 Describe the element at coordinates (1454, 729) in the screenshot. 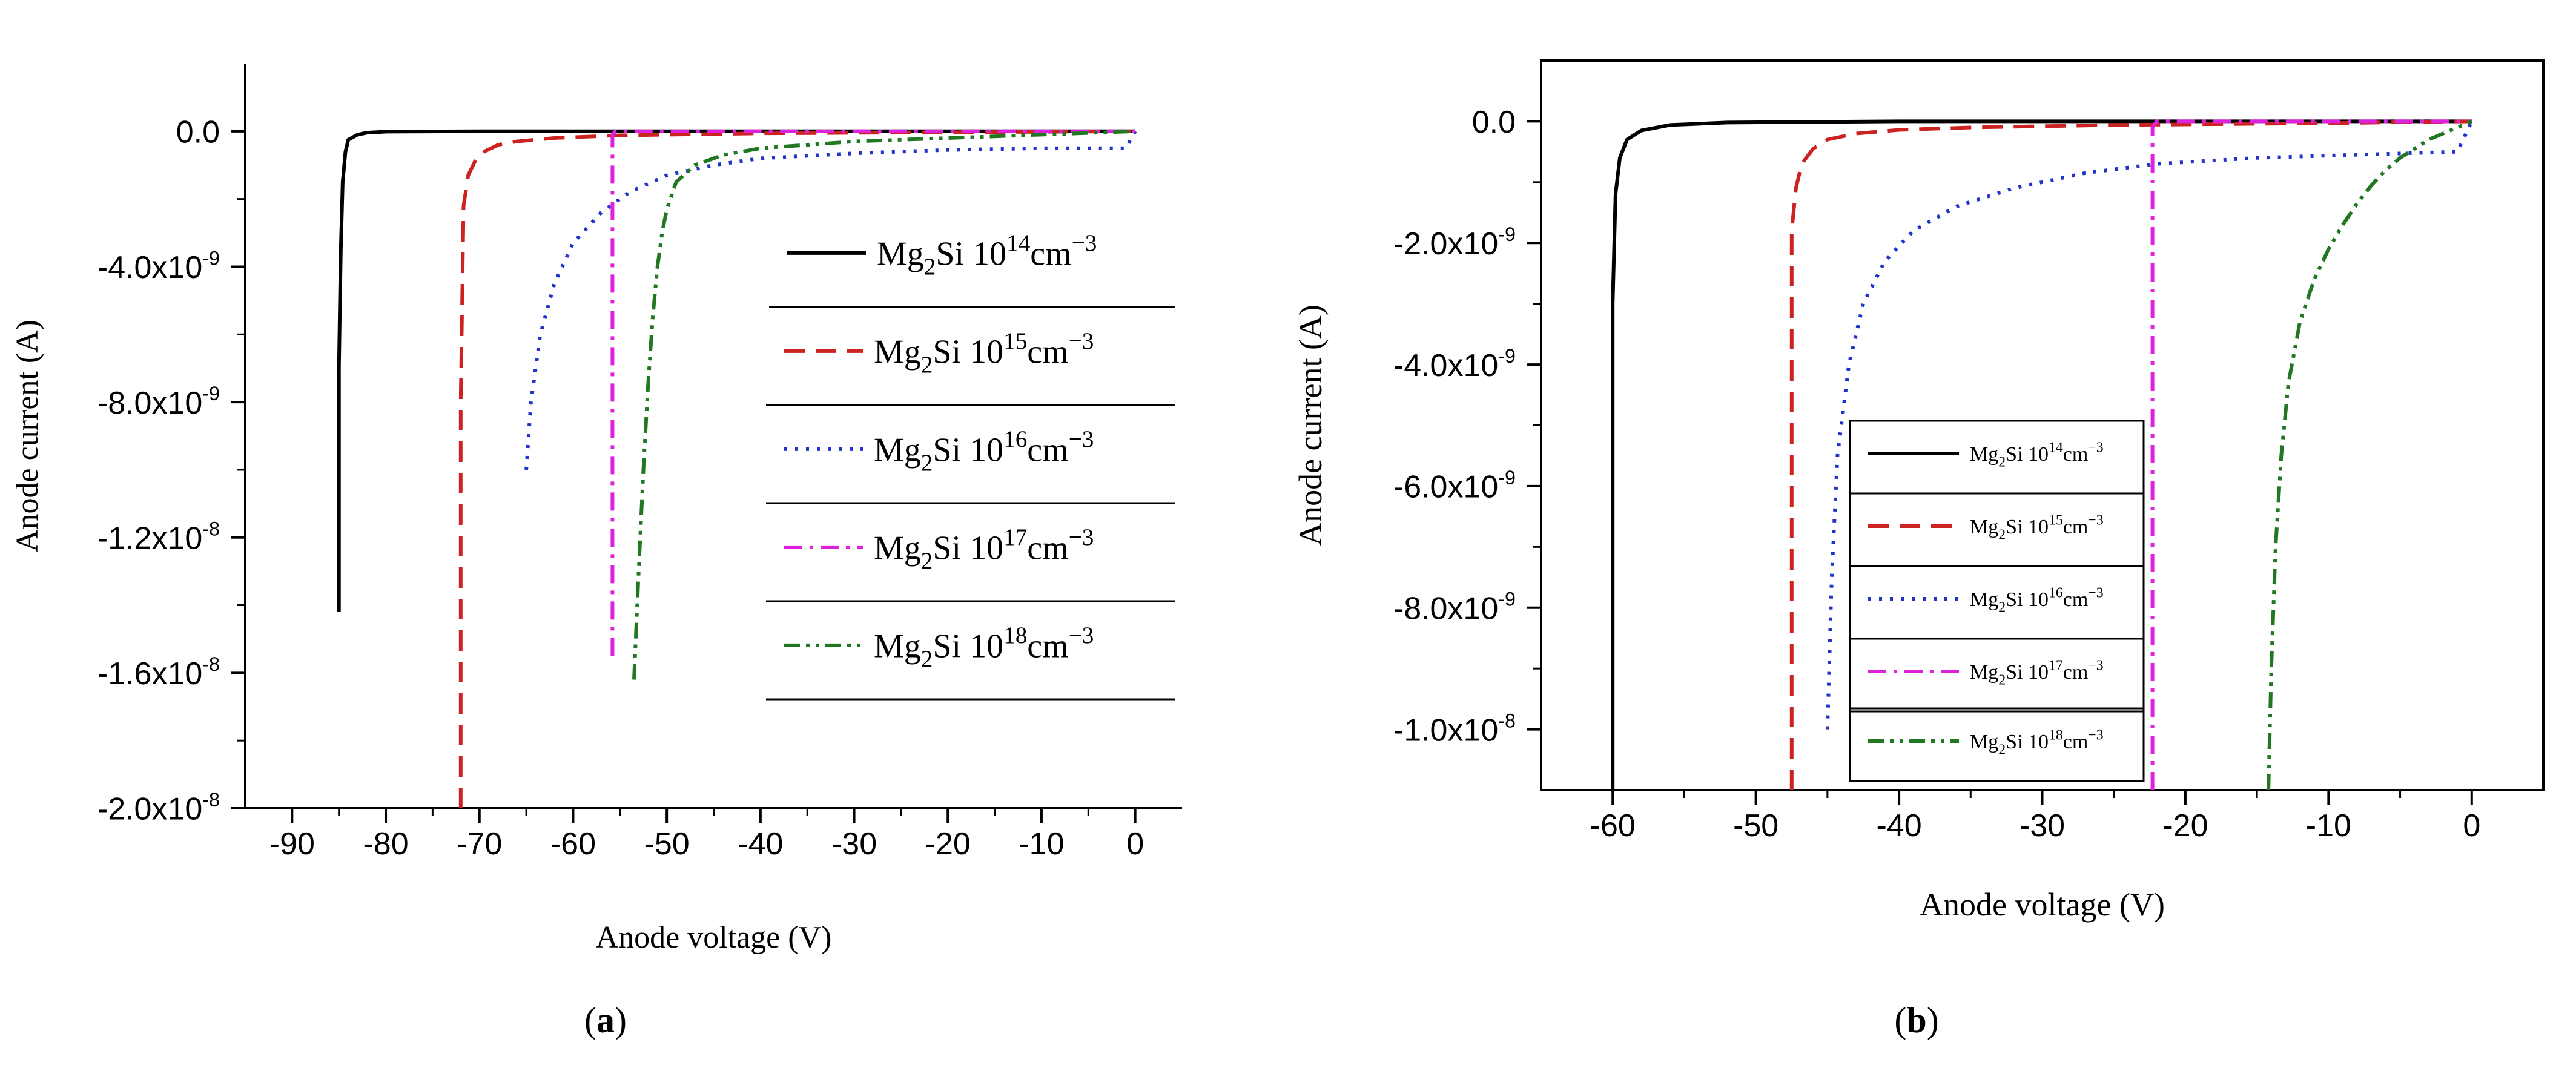

I see `y-tick-label: -1.0x10⁻⁸` at that location.